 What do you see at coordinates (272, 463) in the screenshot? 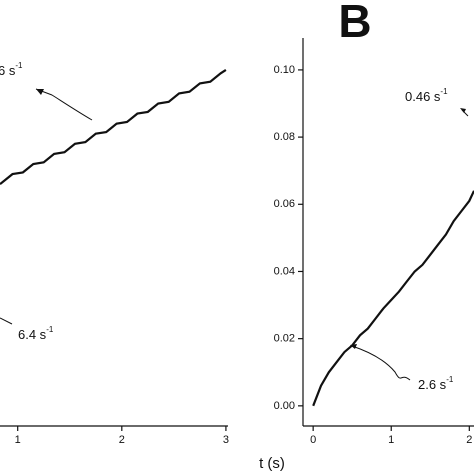
I see `x-axis-label: t (s)` at bounding box center [272, 463].